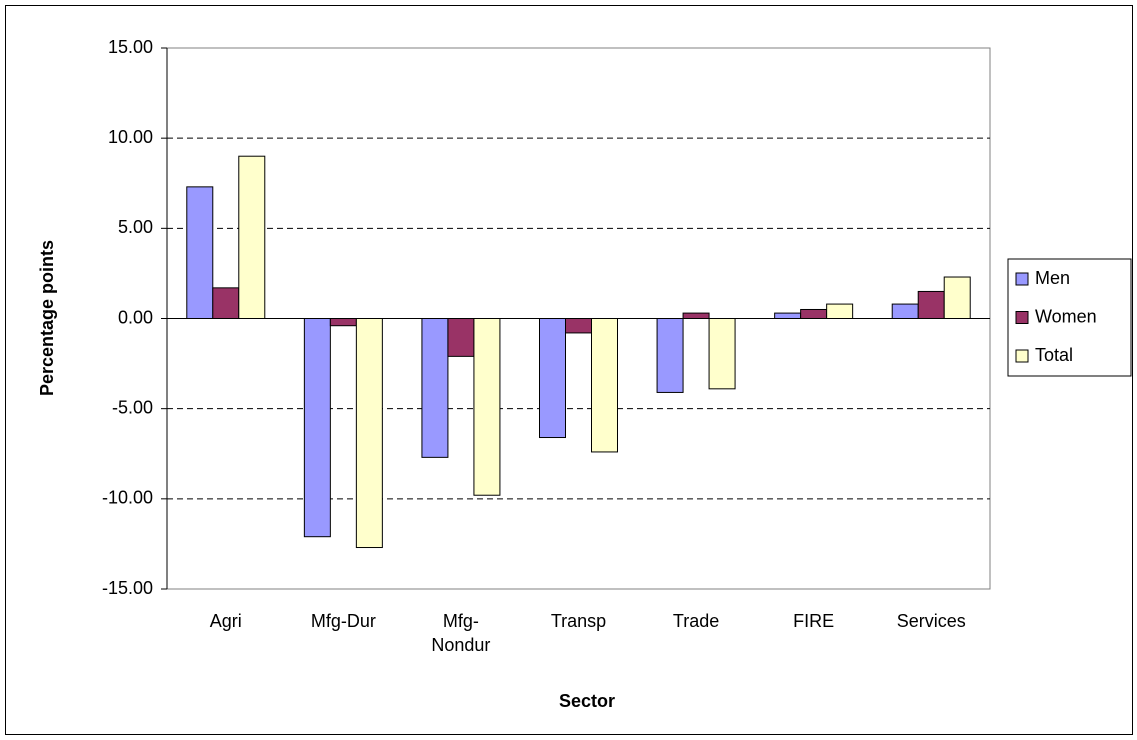 This screenshot has height=740, width=1137. I want to click on y-tick-label: 5.00, so click(135, 227).